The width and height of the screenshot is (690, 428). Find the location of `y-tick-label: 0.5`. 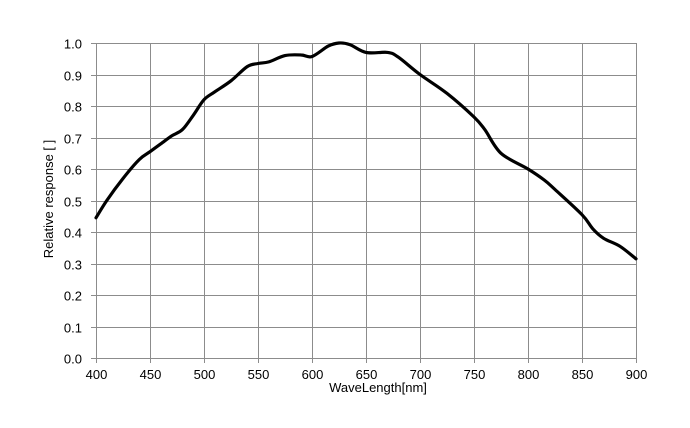

y-tick-label: 0.5 is located at coordinates (73, 202).